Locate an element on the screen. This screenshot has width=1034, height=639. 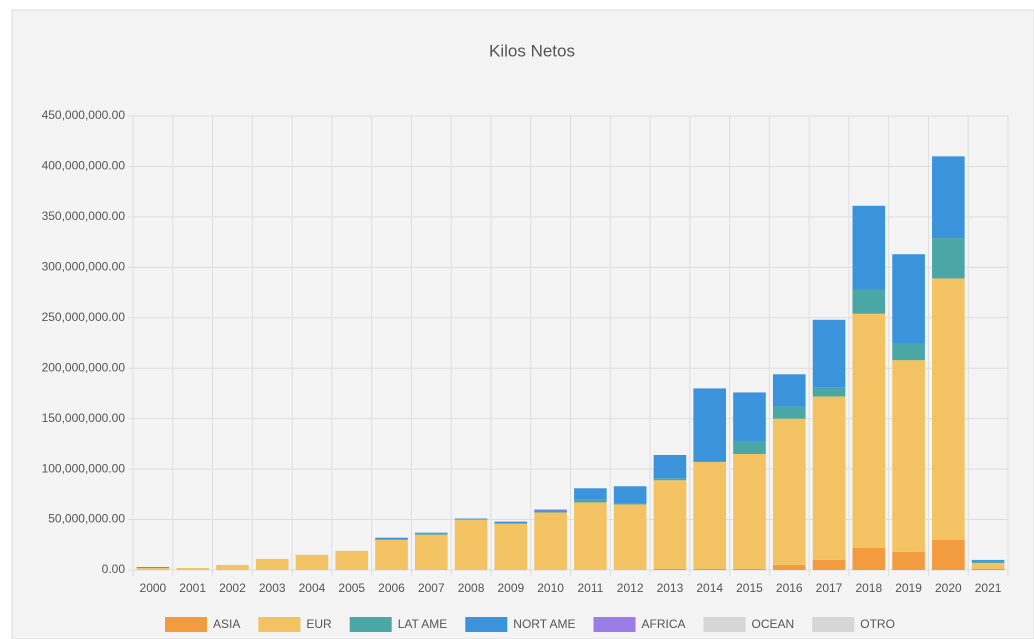
legend-label: OTRO is located at coordinates (877, 624).